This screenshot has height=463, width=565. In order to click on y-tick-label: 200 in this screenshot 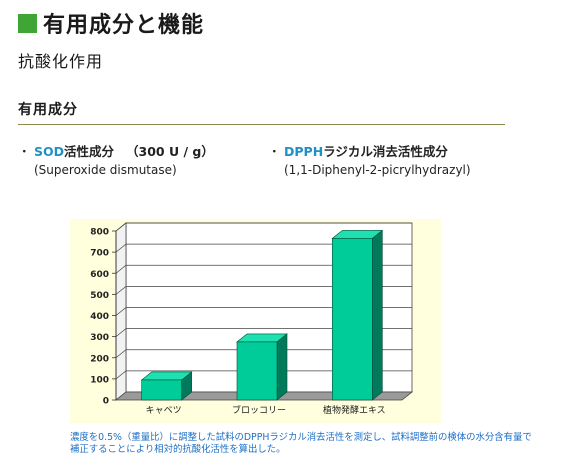, I will do `click(99, 359)`.